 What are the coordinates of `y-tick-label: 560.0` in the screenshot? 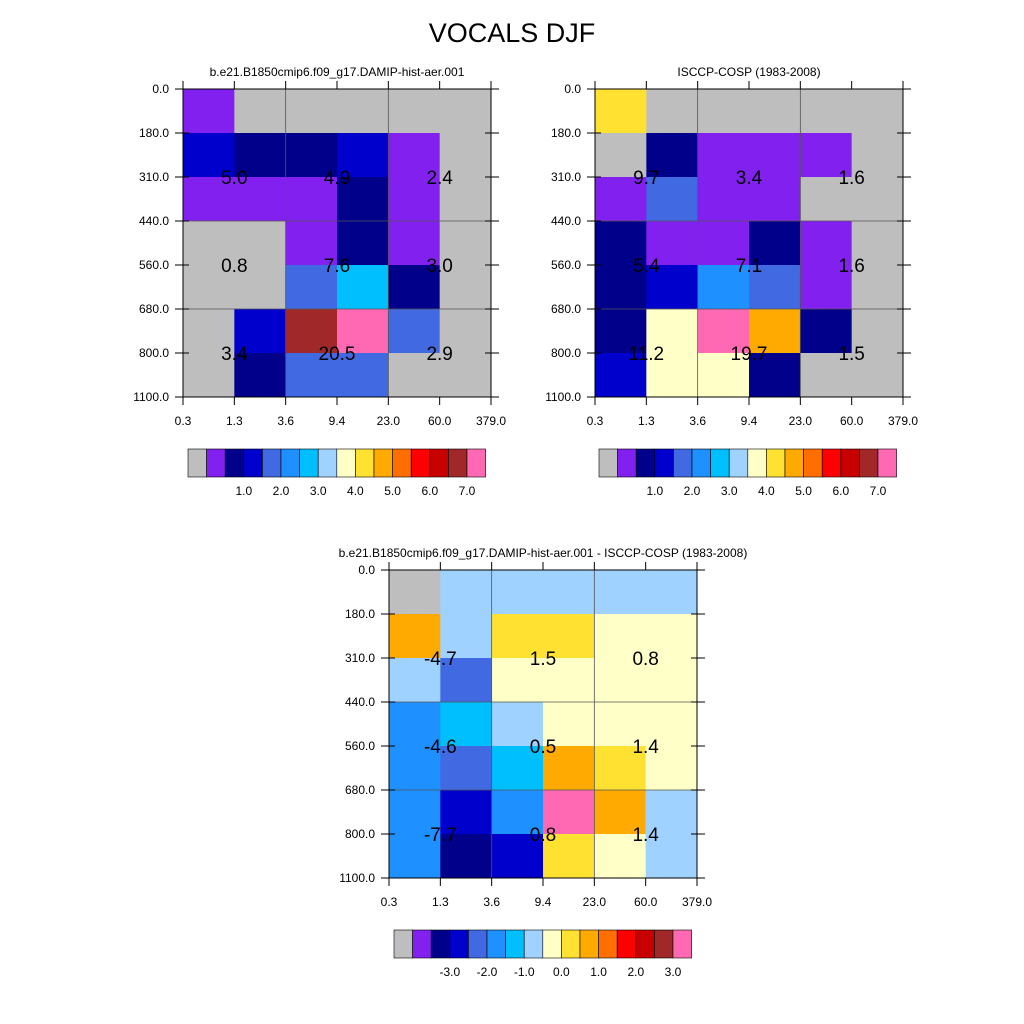 It's located at (154, 265).